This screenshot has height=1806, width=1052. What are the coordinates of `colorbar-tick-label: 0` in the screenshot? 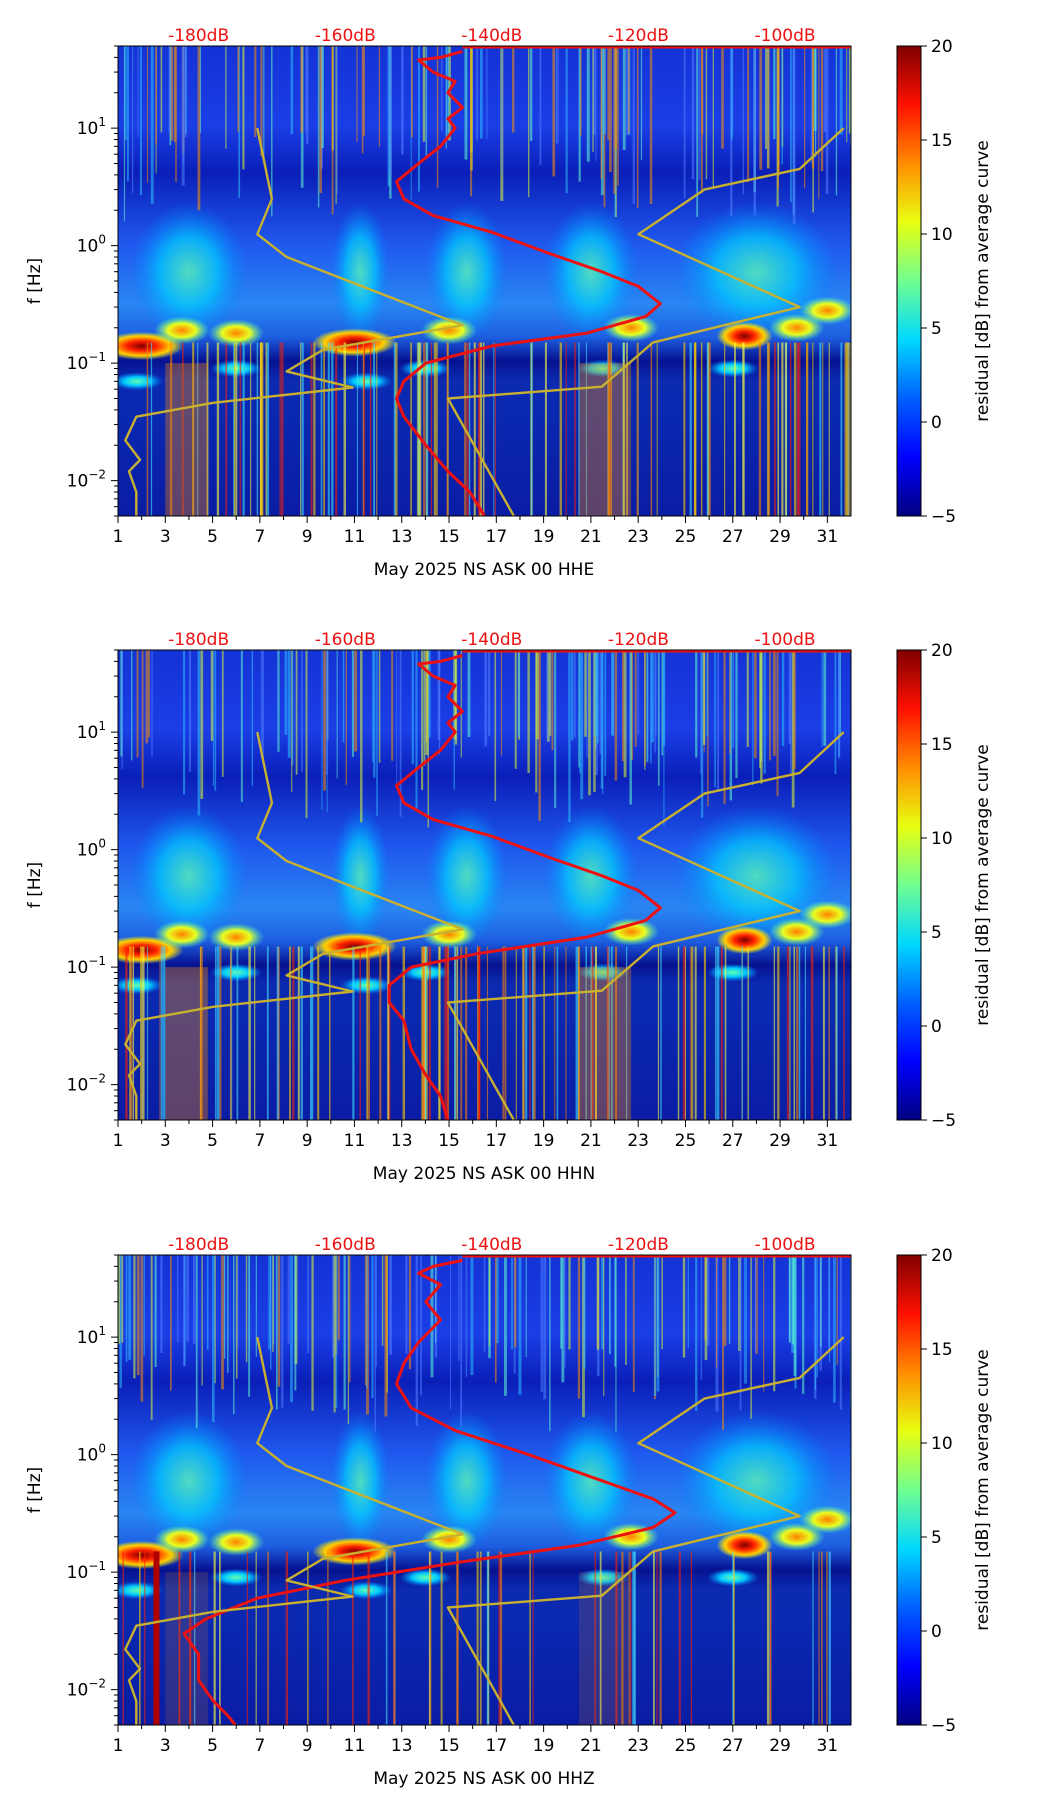 It's located at (936, 423).